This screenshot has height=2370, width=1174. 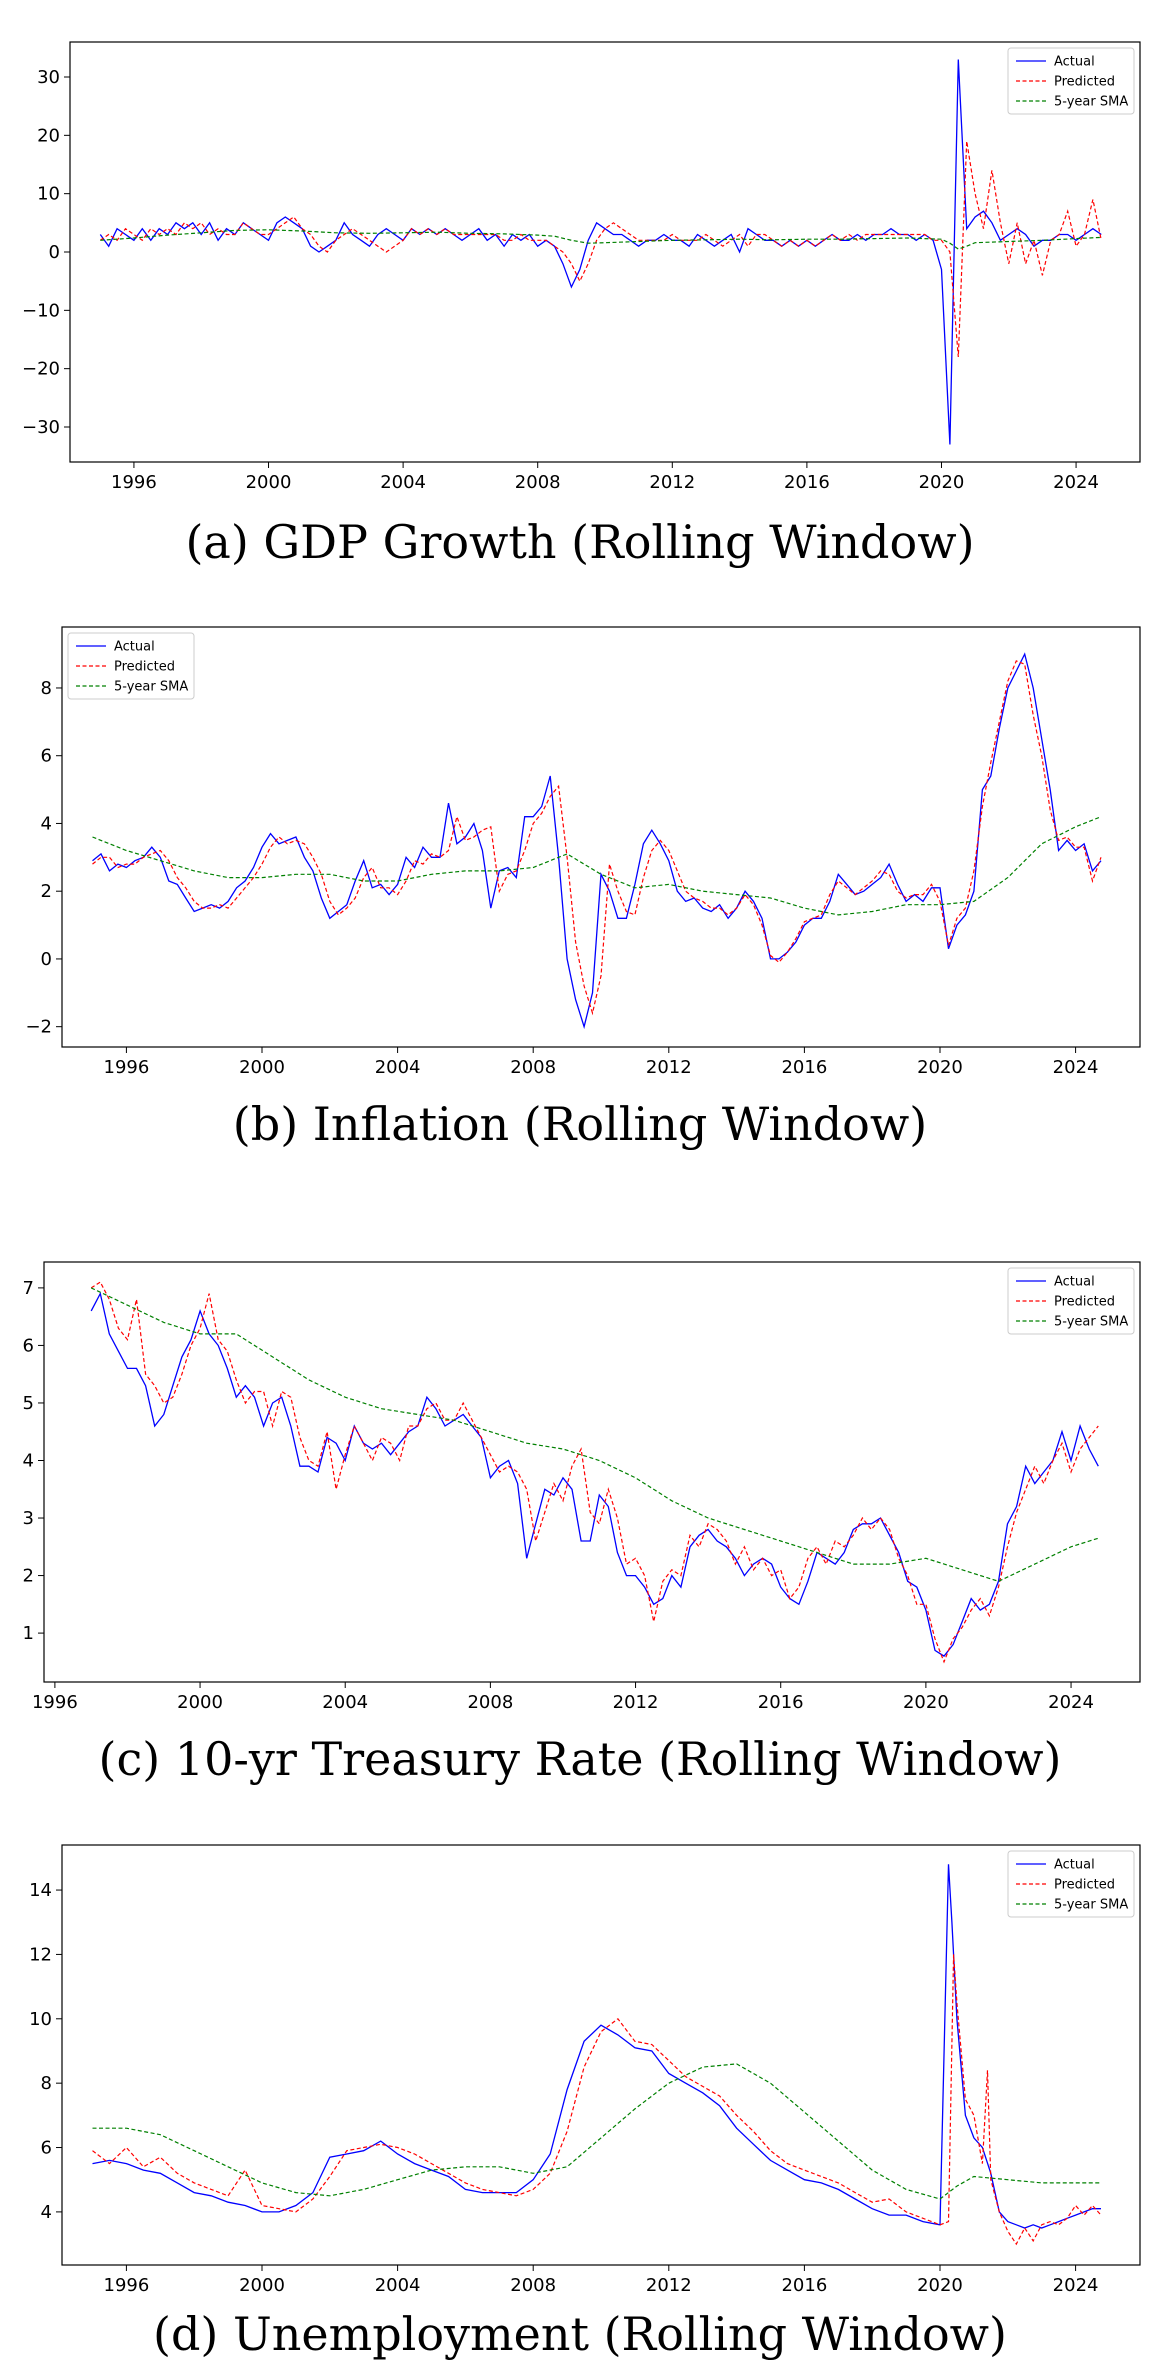 What do you see at coordinates (1074, 62) in the screenshot?
I see `legend-label-actual-a: Actual` at bounding box center [1074, 62].